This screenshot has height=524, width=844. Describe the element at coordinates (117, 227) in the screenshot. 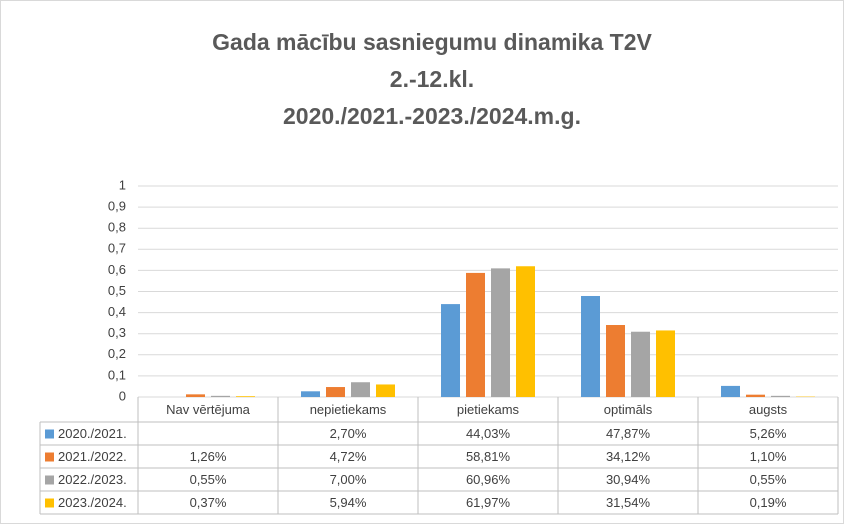

I see `y-tick-label: 0,8` at that location.